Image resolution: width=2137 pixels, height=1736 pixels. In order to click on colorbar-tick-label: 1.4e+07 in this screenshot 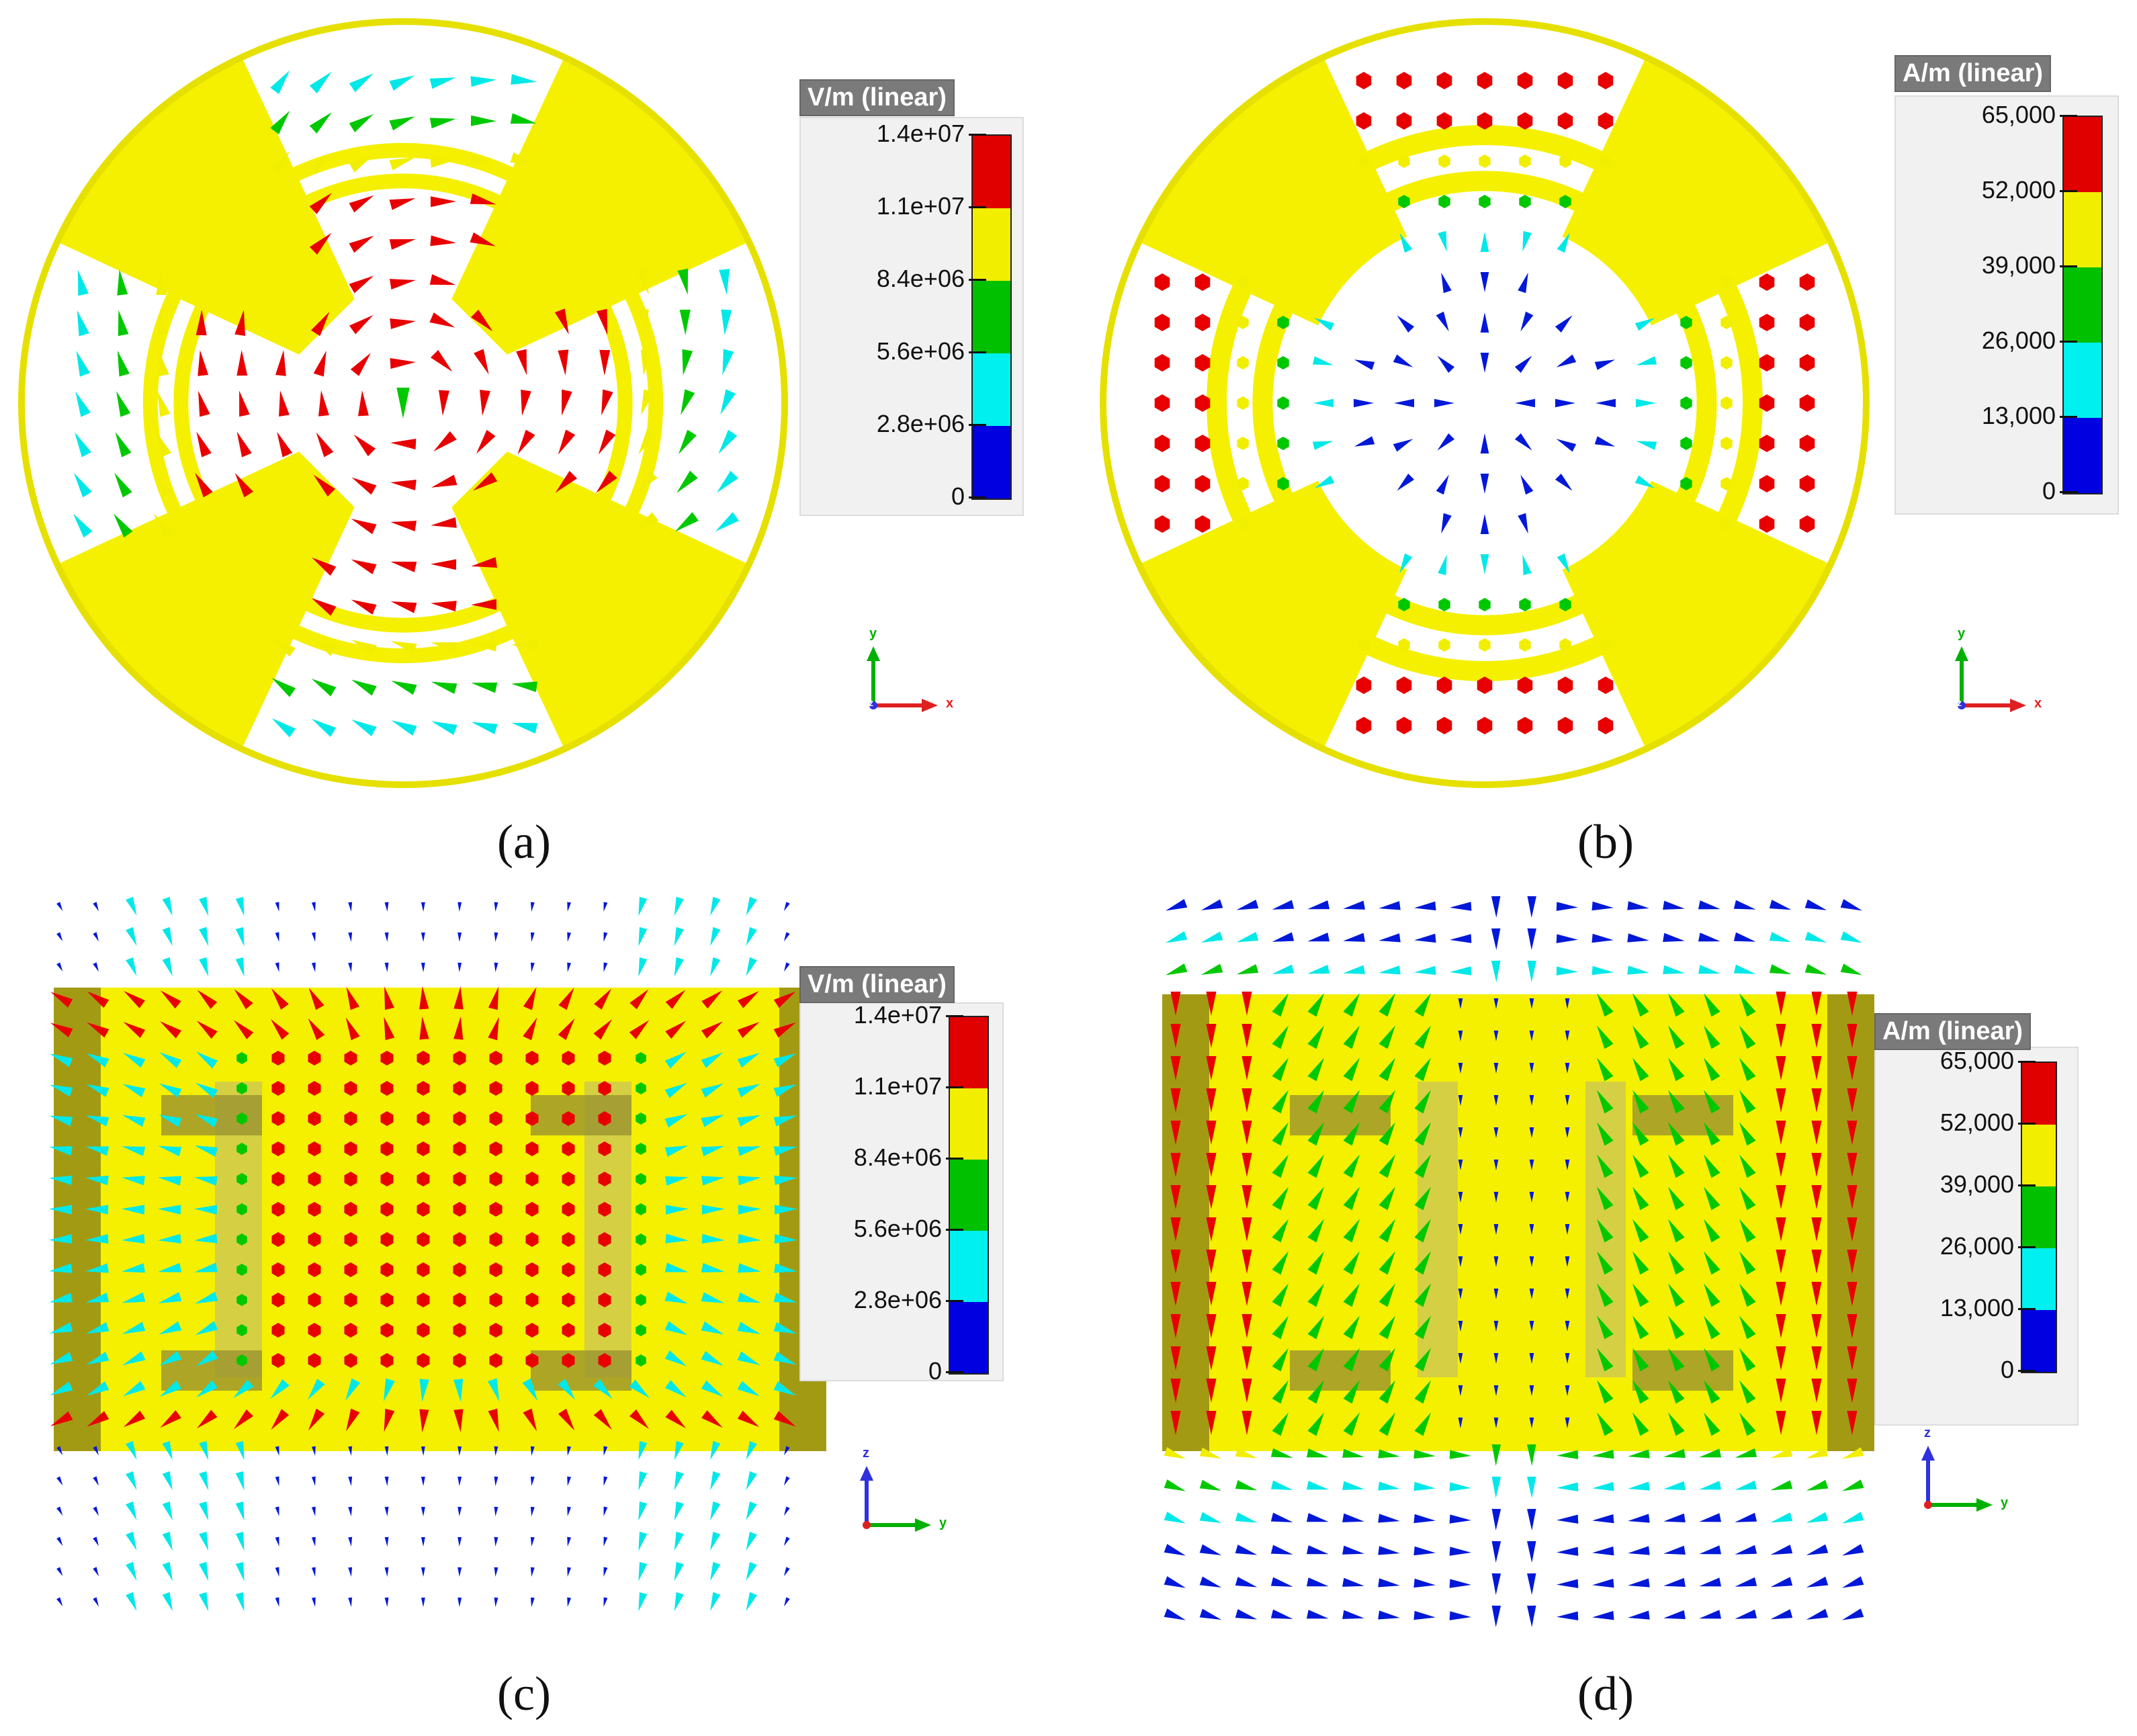, I will do `click(920, 133)`.